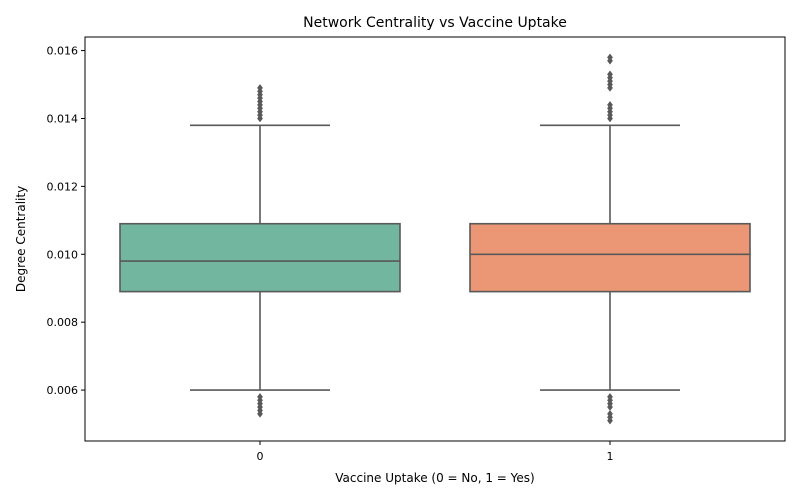  What do you see at coordinates (63, 322) in the screenshot?
I see `y-tick-label: 0.008` at bounding box center [63, 322].